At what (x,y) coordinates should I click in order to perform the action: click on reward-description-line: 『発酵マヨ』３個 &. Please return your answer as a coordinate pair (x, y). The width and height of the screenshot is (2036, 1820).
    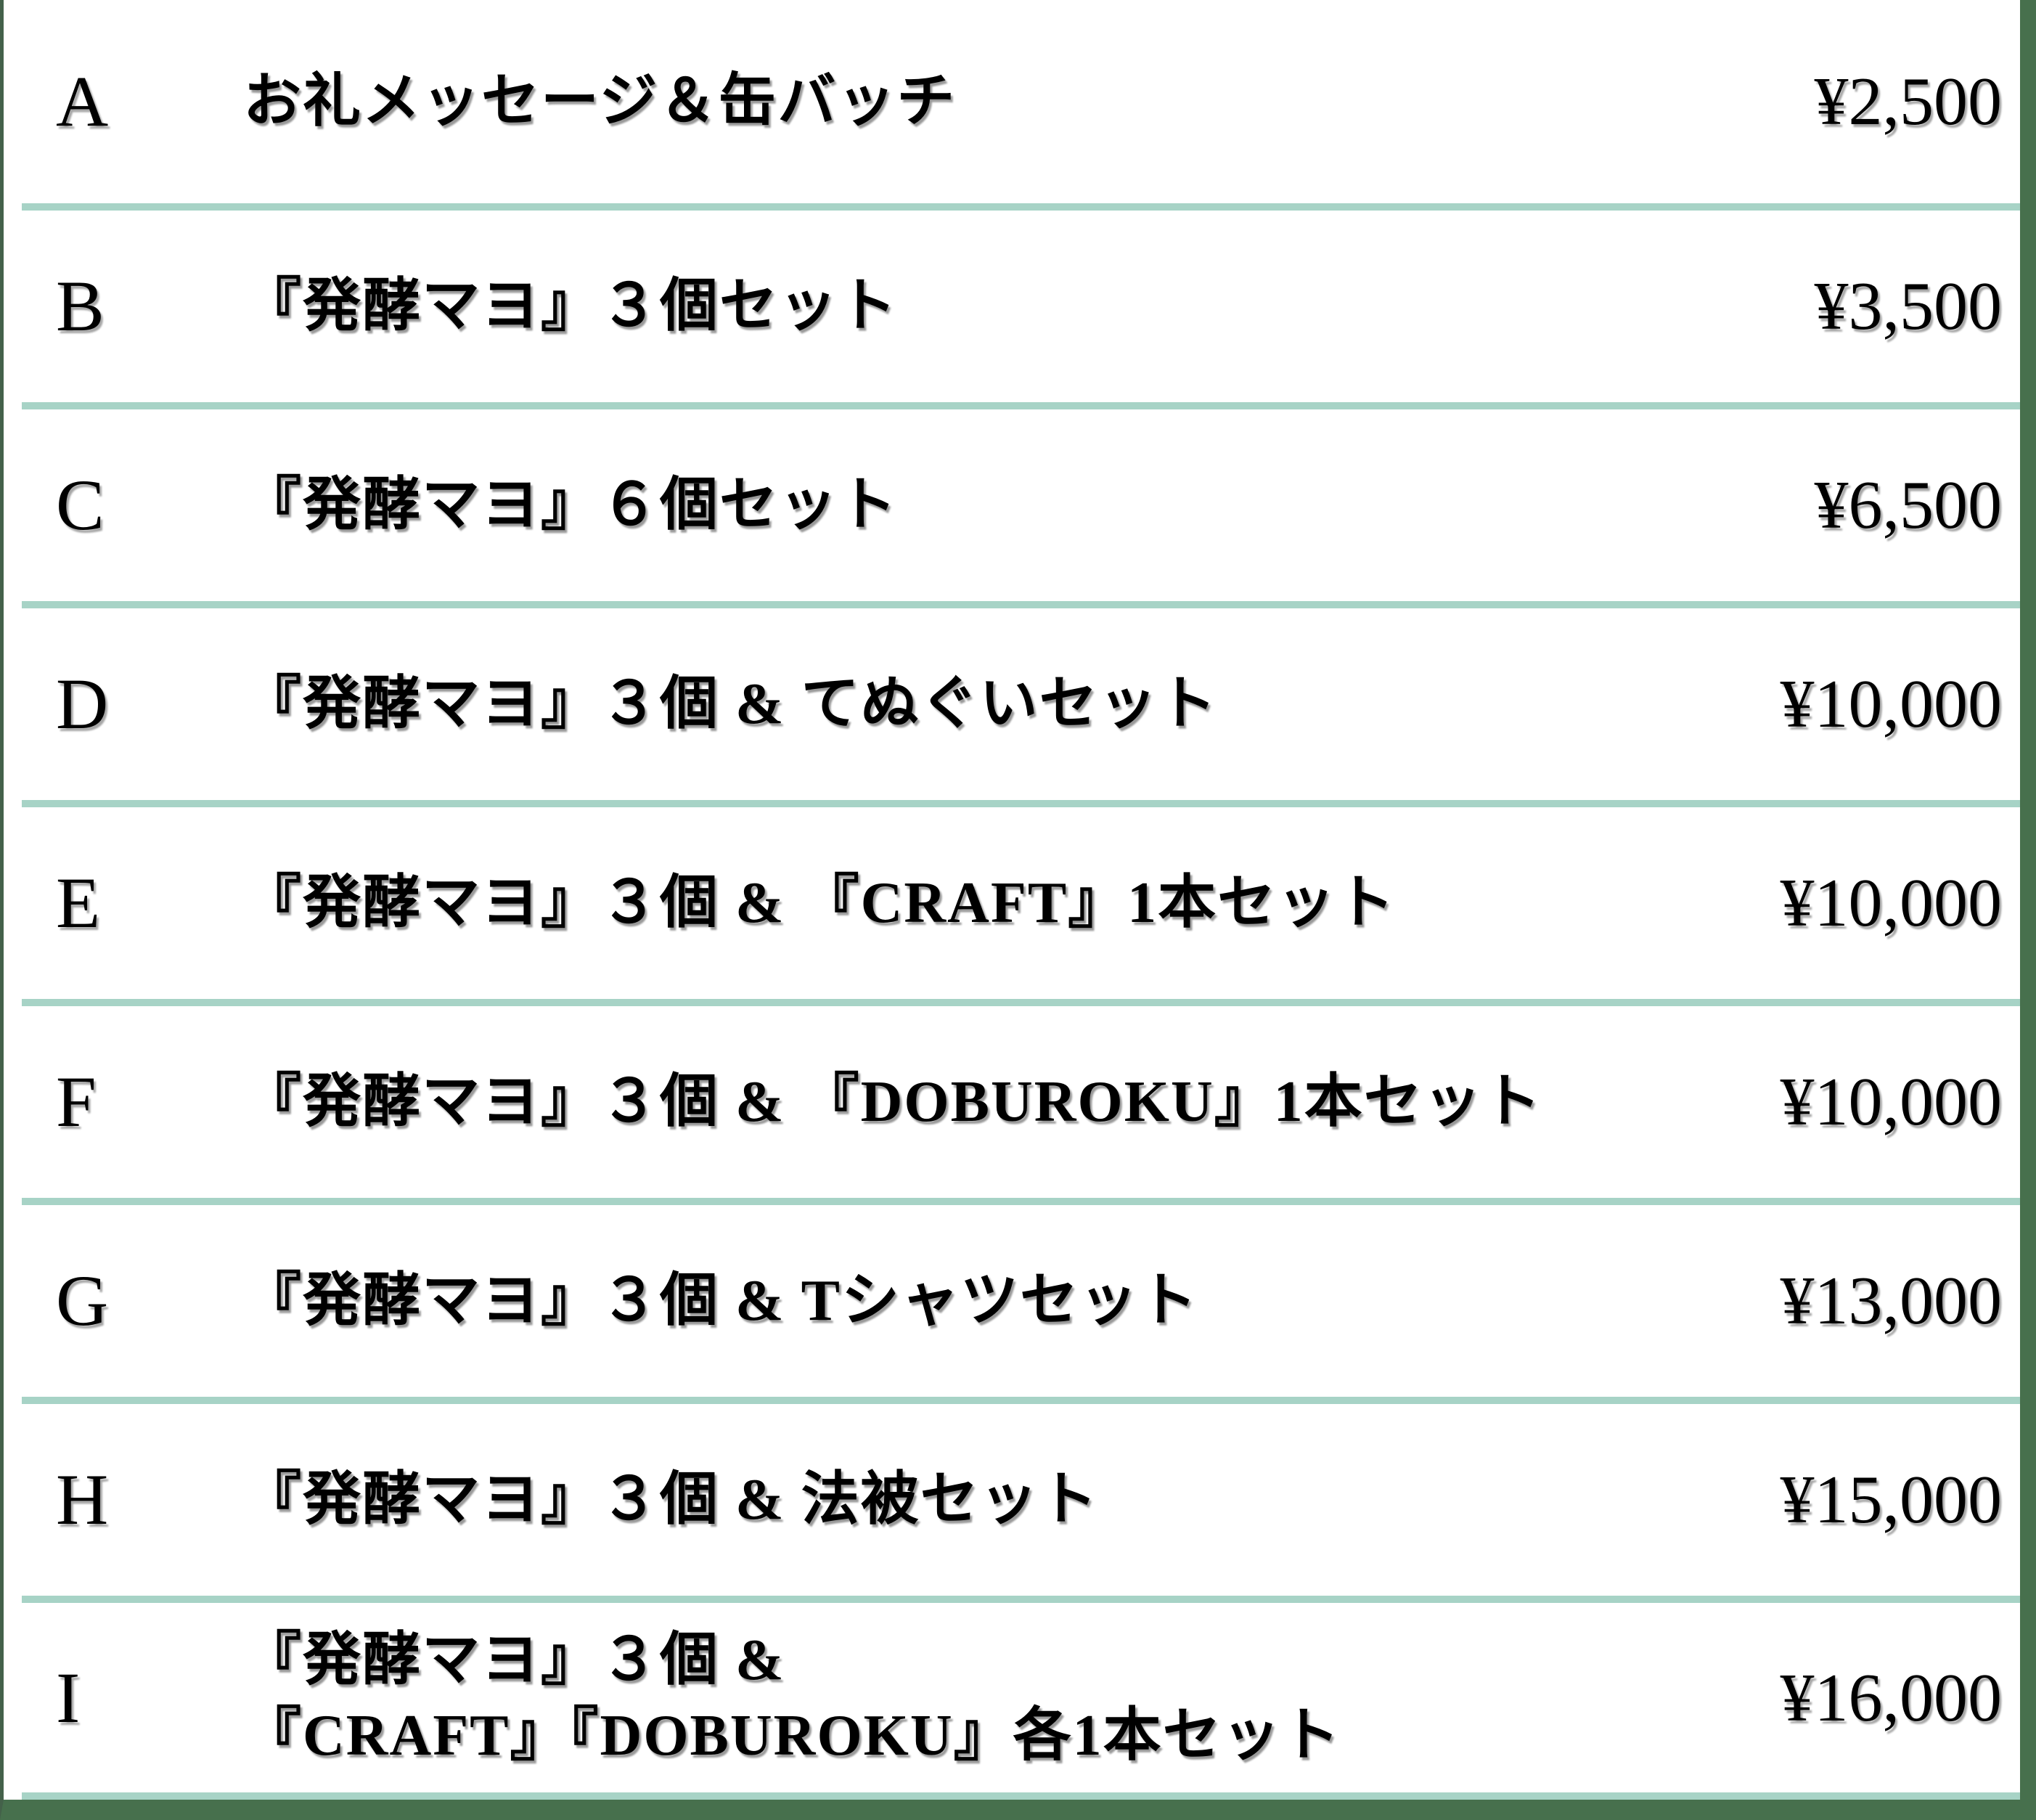
    Looking at the image, I should click on (514, 1660).